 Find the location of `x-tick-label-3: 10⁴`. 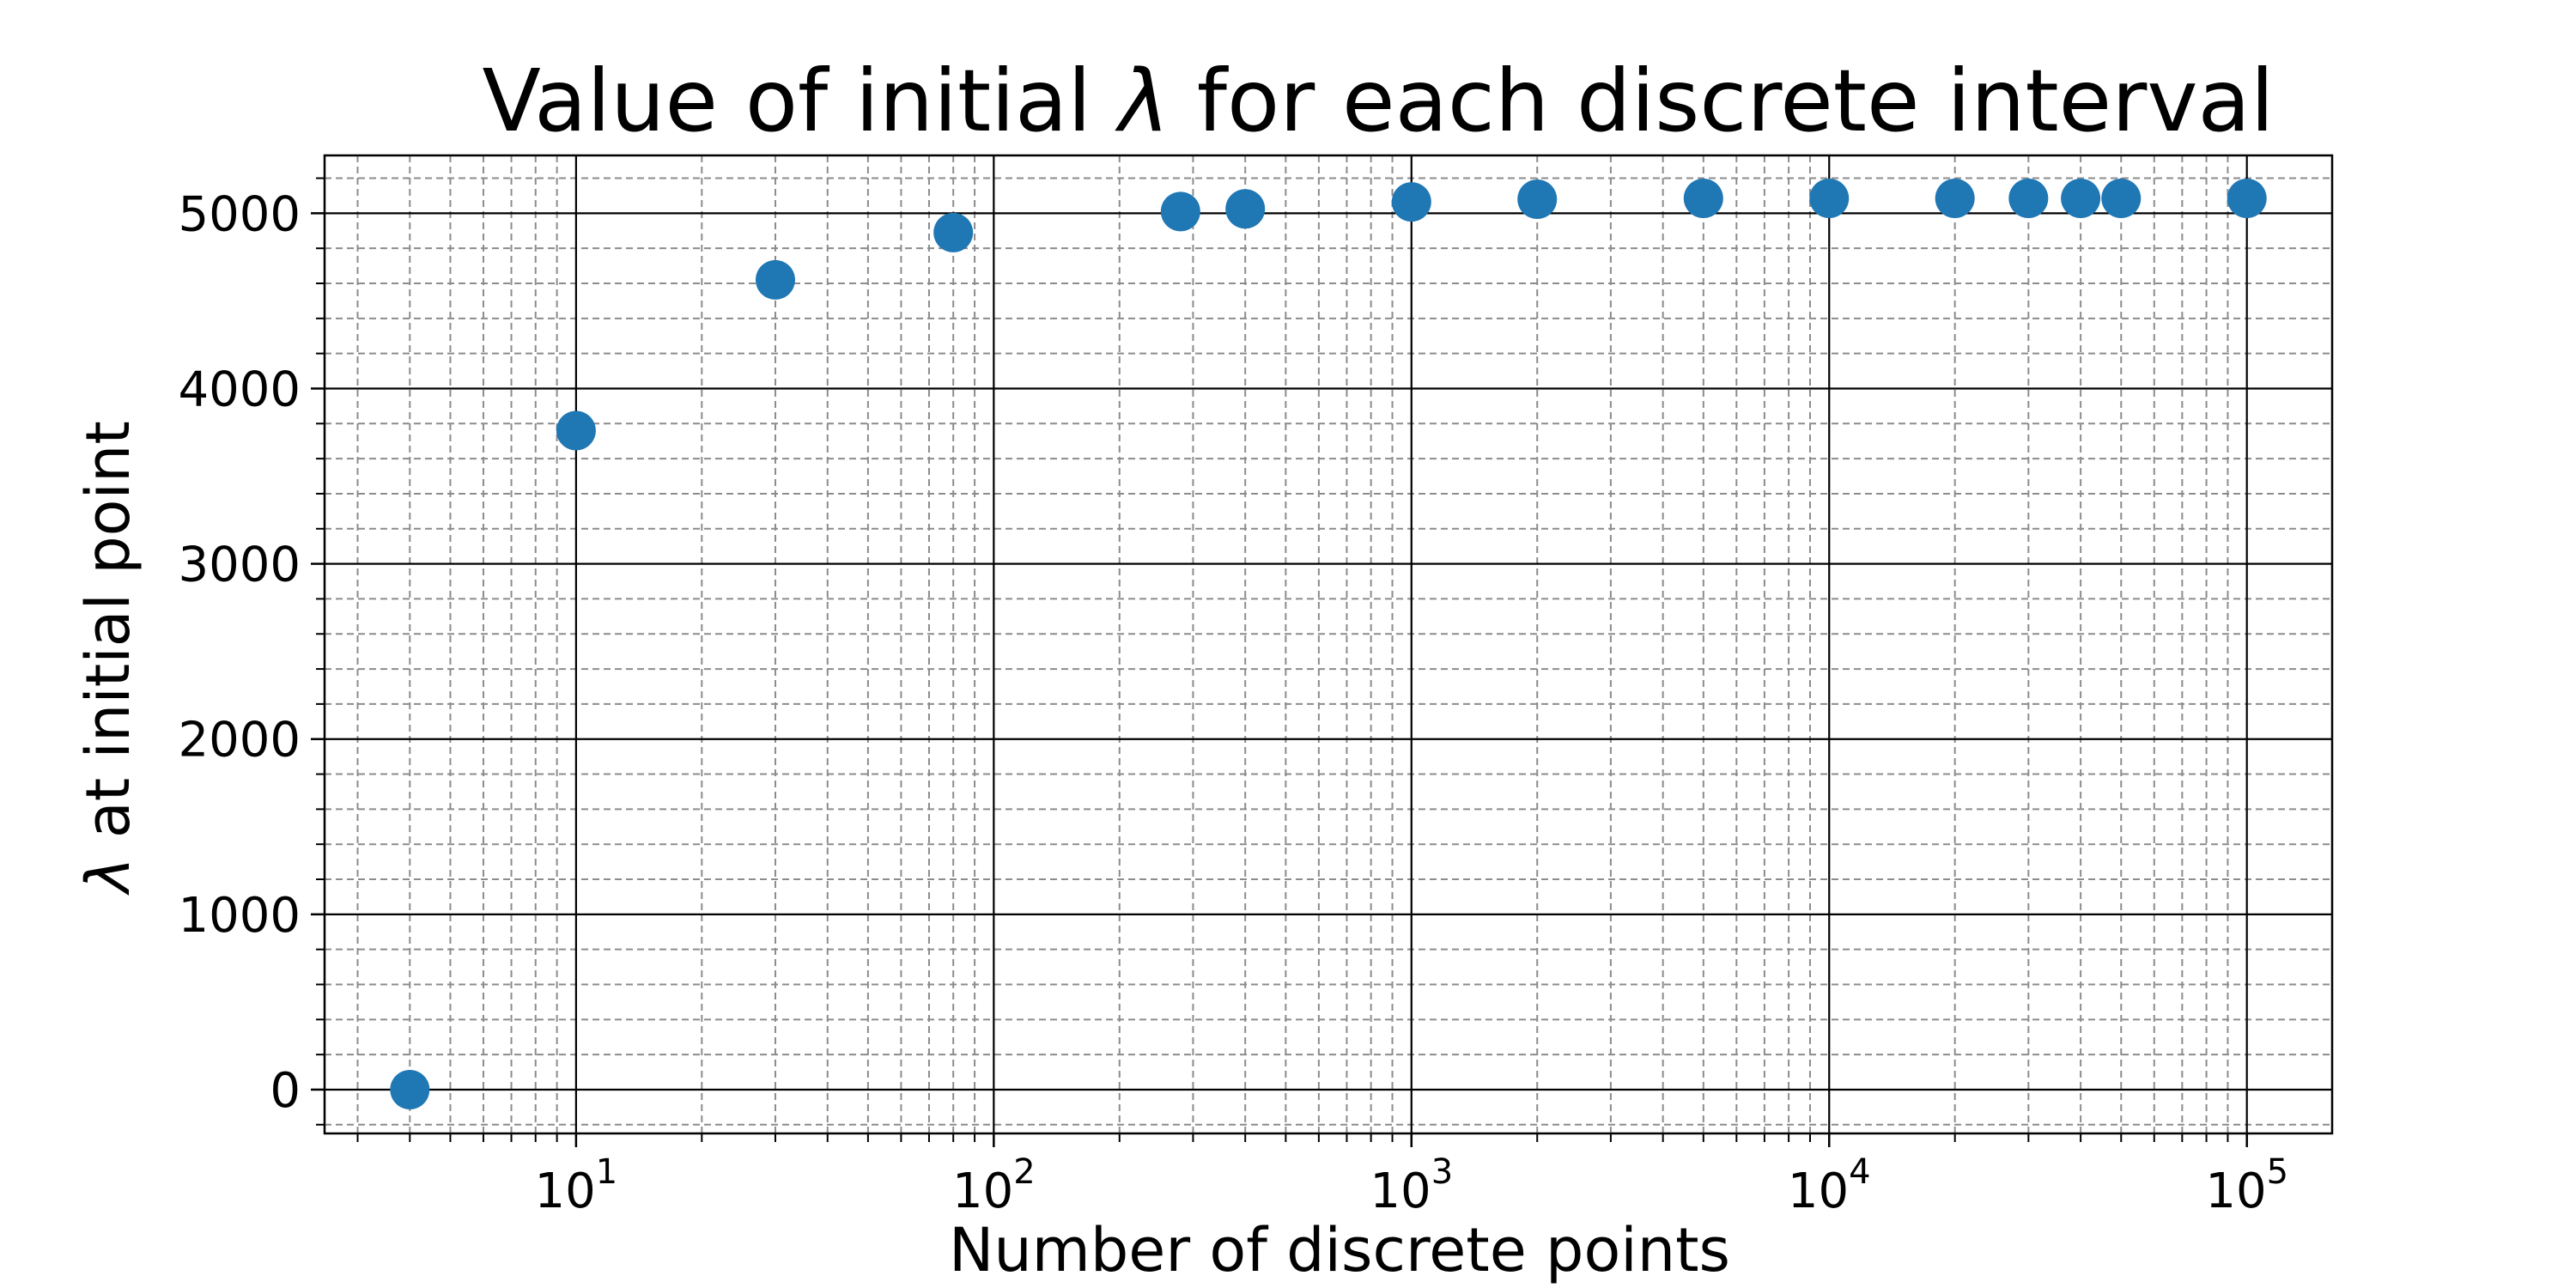

x-tick-label-3: 10⁴ is located at coordinates (1829, 1185).